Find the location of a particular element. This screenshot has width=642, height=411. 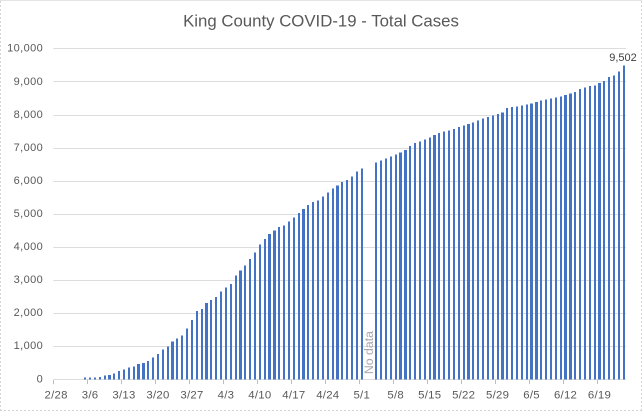

svg-text: 5/8 is located at coordinates (395, 395).